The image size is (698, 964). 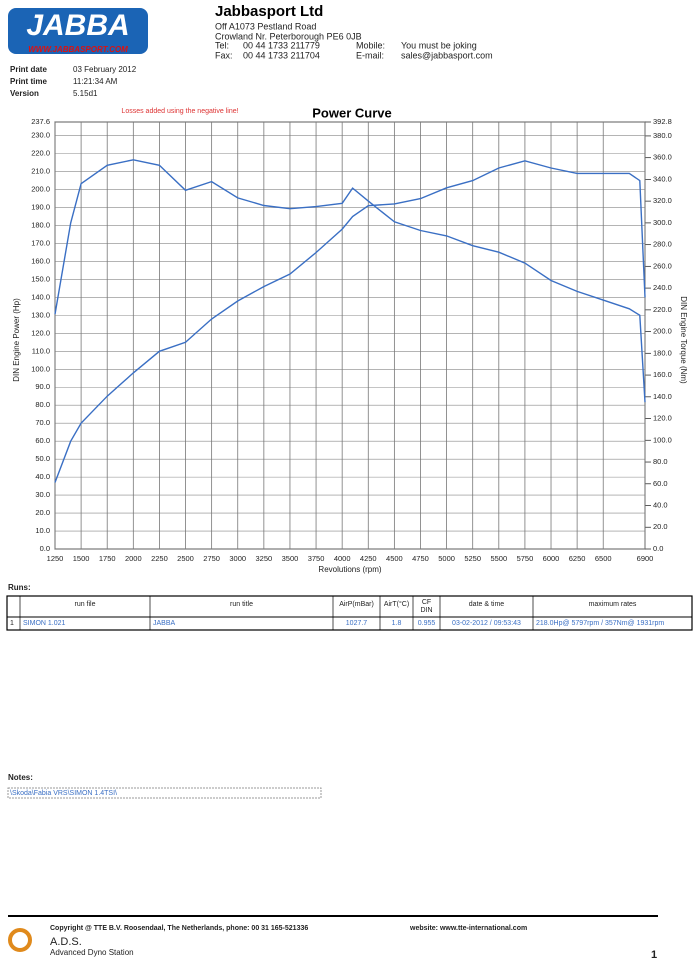 I want to click on y2-tick-label: 260.0, so click(x=662, y=265).